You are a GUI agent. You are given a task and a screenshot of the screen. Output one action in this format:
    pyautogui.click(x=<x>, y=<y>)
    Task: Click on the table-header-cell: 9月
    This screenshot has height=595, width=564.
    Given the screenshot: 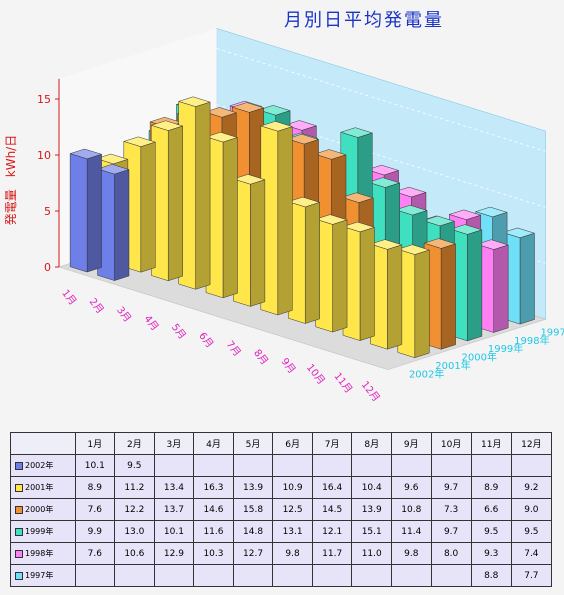 What is the action you would take?
    pyautogui.click(x=411, y=443)
    